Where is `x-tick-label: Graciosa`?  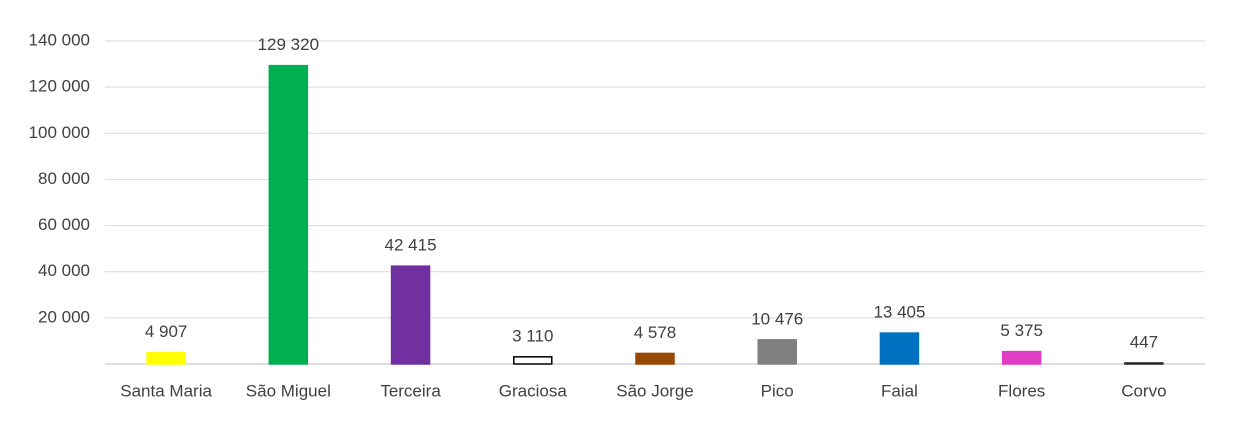 x-tick-label: Graciosa is located at coordinates (533, 390).